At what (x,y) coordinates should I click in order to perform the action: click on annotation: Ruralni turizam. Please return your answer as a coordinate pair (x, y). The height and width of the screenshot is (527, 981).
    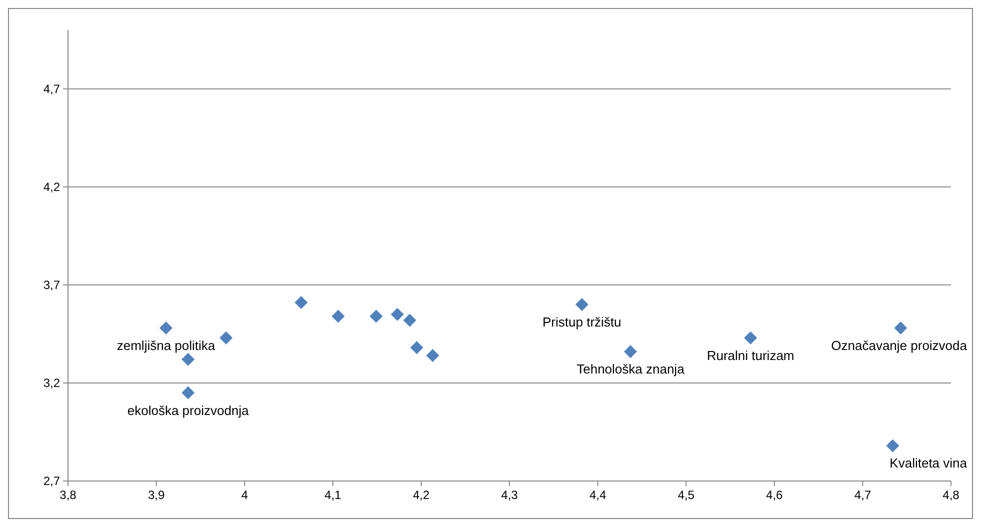
    Looking at the image, I should click on (750, 355).